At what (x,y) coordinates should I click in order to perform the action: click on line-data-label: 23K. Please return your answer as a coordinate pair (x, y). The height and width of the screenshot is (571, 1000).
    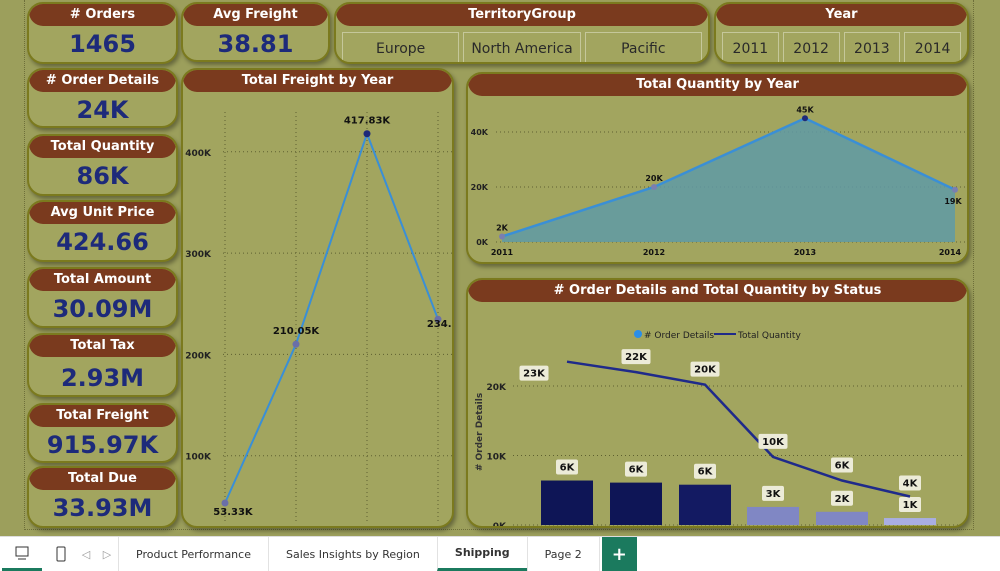
    Looking at the image, I should click on (534, 374).